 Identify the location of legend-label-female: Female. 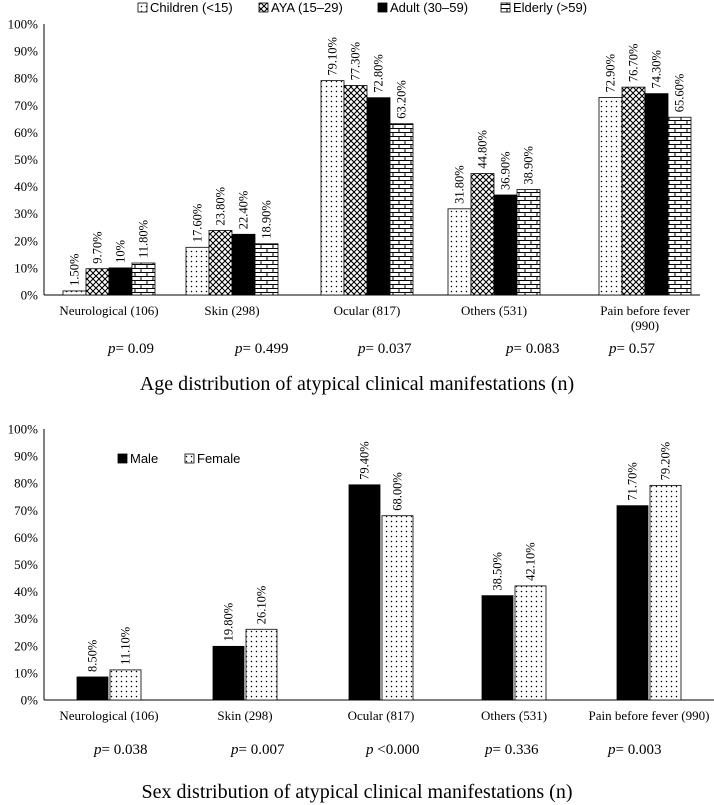
(218, 458).